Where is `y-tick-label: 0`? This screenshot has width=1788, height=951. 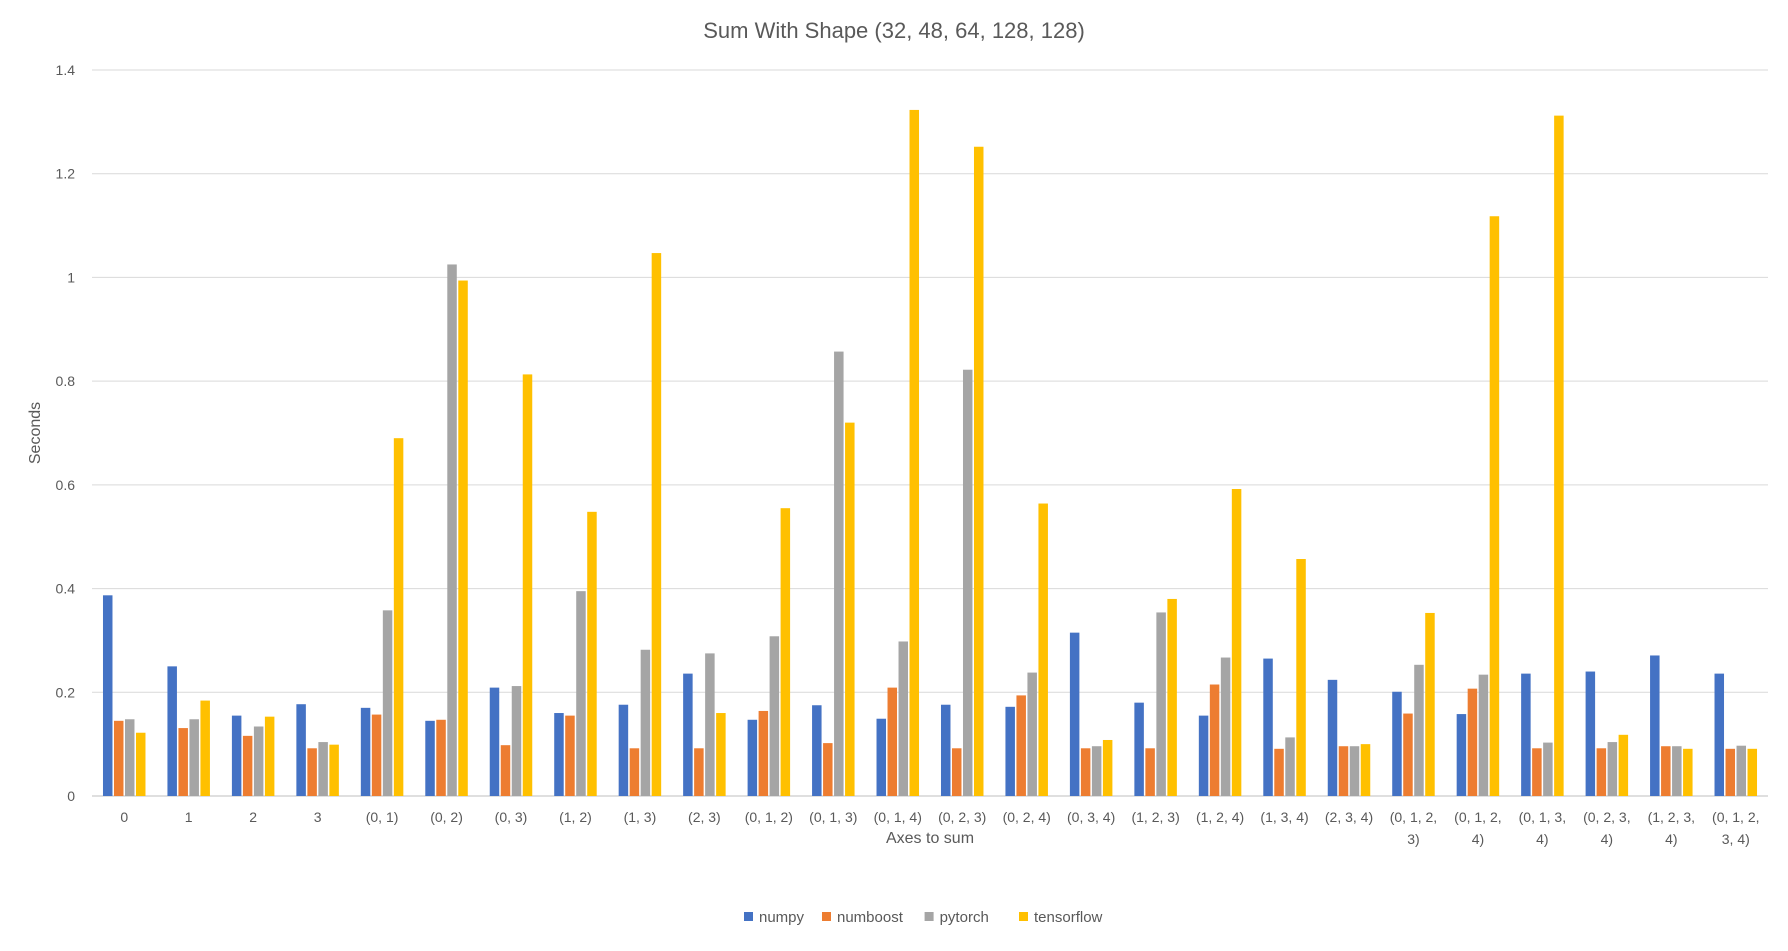 y-tick-label: 0 is located at coordinates (71, 796).